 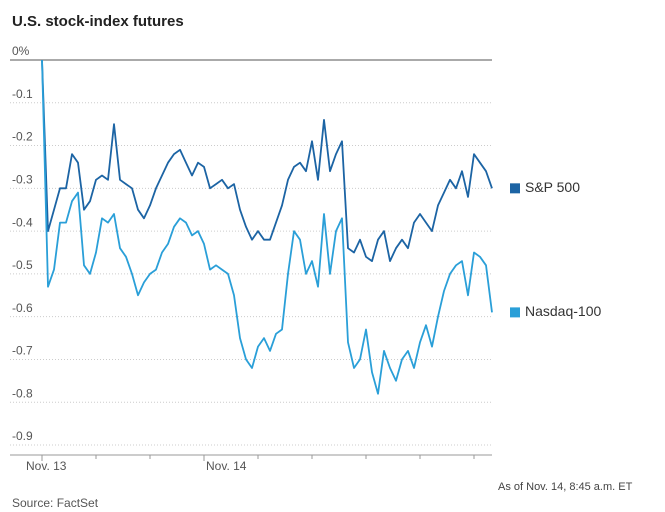 What do you see at coordinates (21, 51) in the screenshot?
I see `y-tick-label: 0%` at bounding box center [21, 51].